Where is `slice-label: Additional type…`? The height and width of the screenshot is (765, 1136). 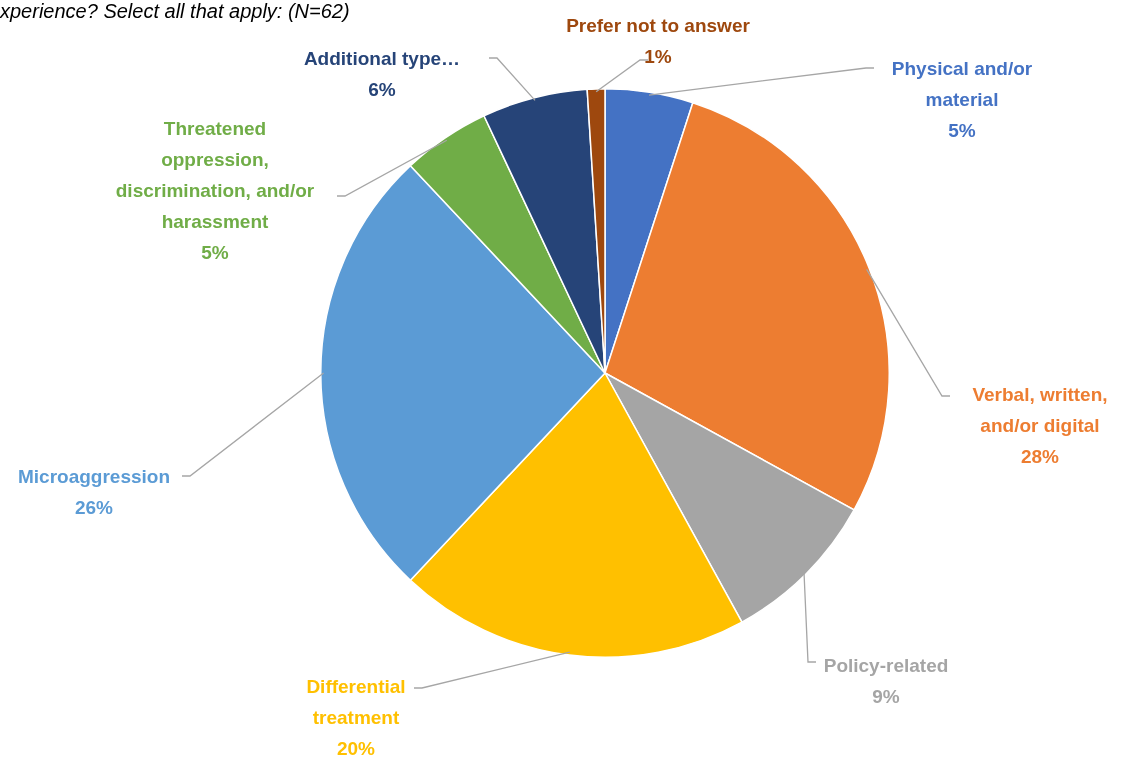
slice-label: Additional type… is located at coordinates (382, 58).